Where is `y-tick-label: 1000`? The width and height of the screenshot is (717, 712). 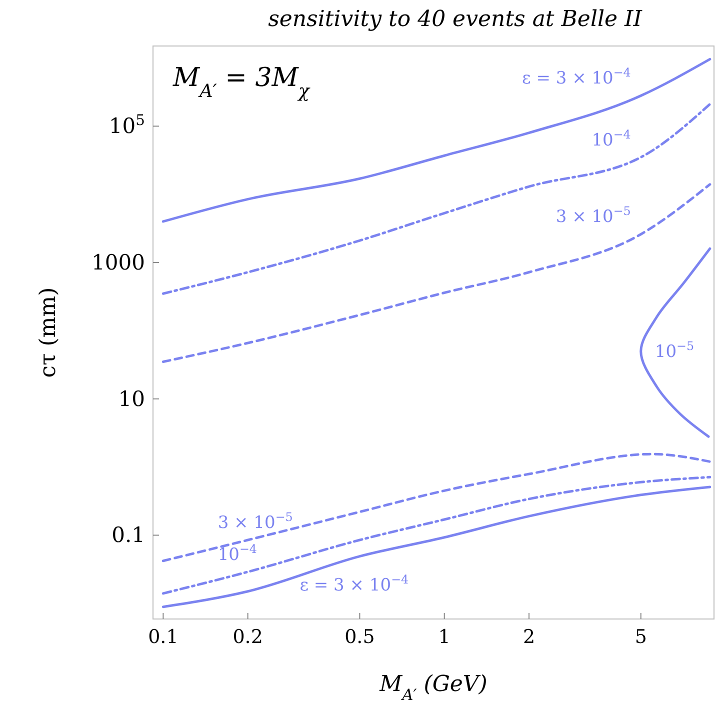 y-tick-label: 1000 is located at coordinates (118, 262).